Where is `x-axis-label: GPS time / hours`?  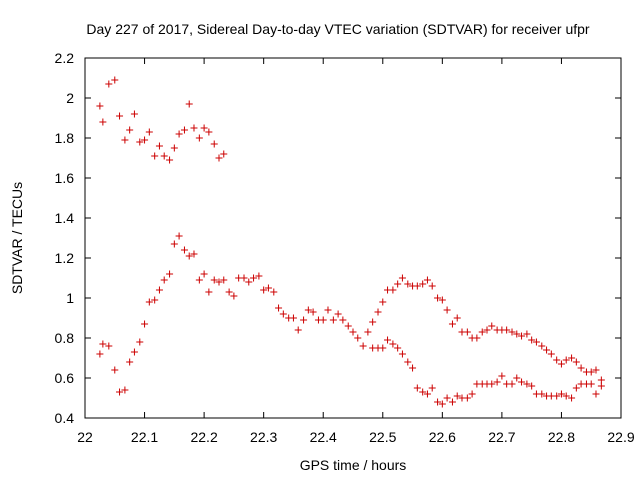 x-axis-label: GPS time / hours is located at coordinates (353, 465).